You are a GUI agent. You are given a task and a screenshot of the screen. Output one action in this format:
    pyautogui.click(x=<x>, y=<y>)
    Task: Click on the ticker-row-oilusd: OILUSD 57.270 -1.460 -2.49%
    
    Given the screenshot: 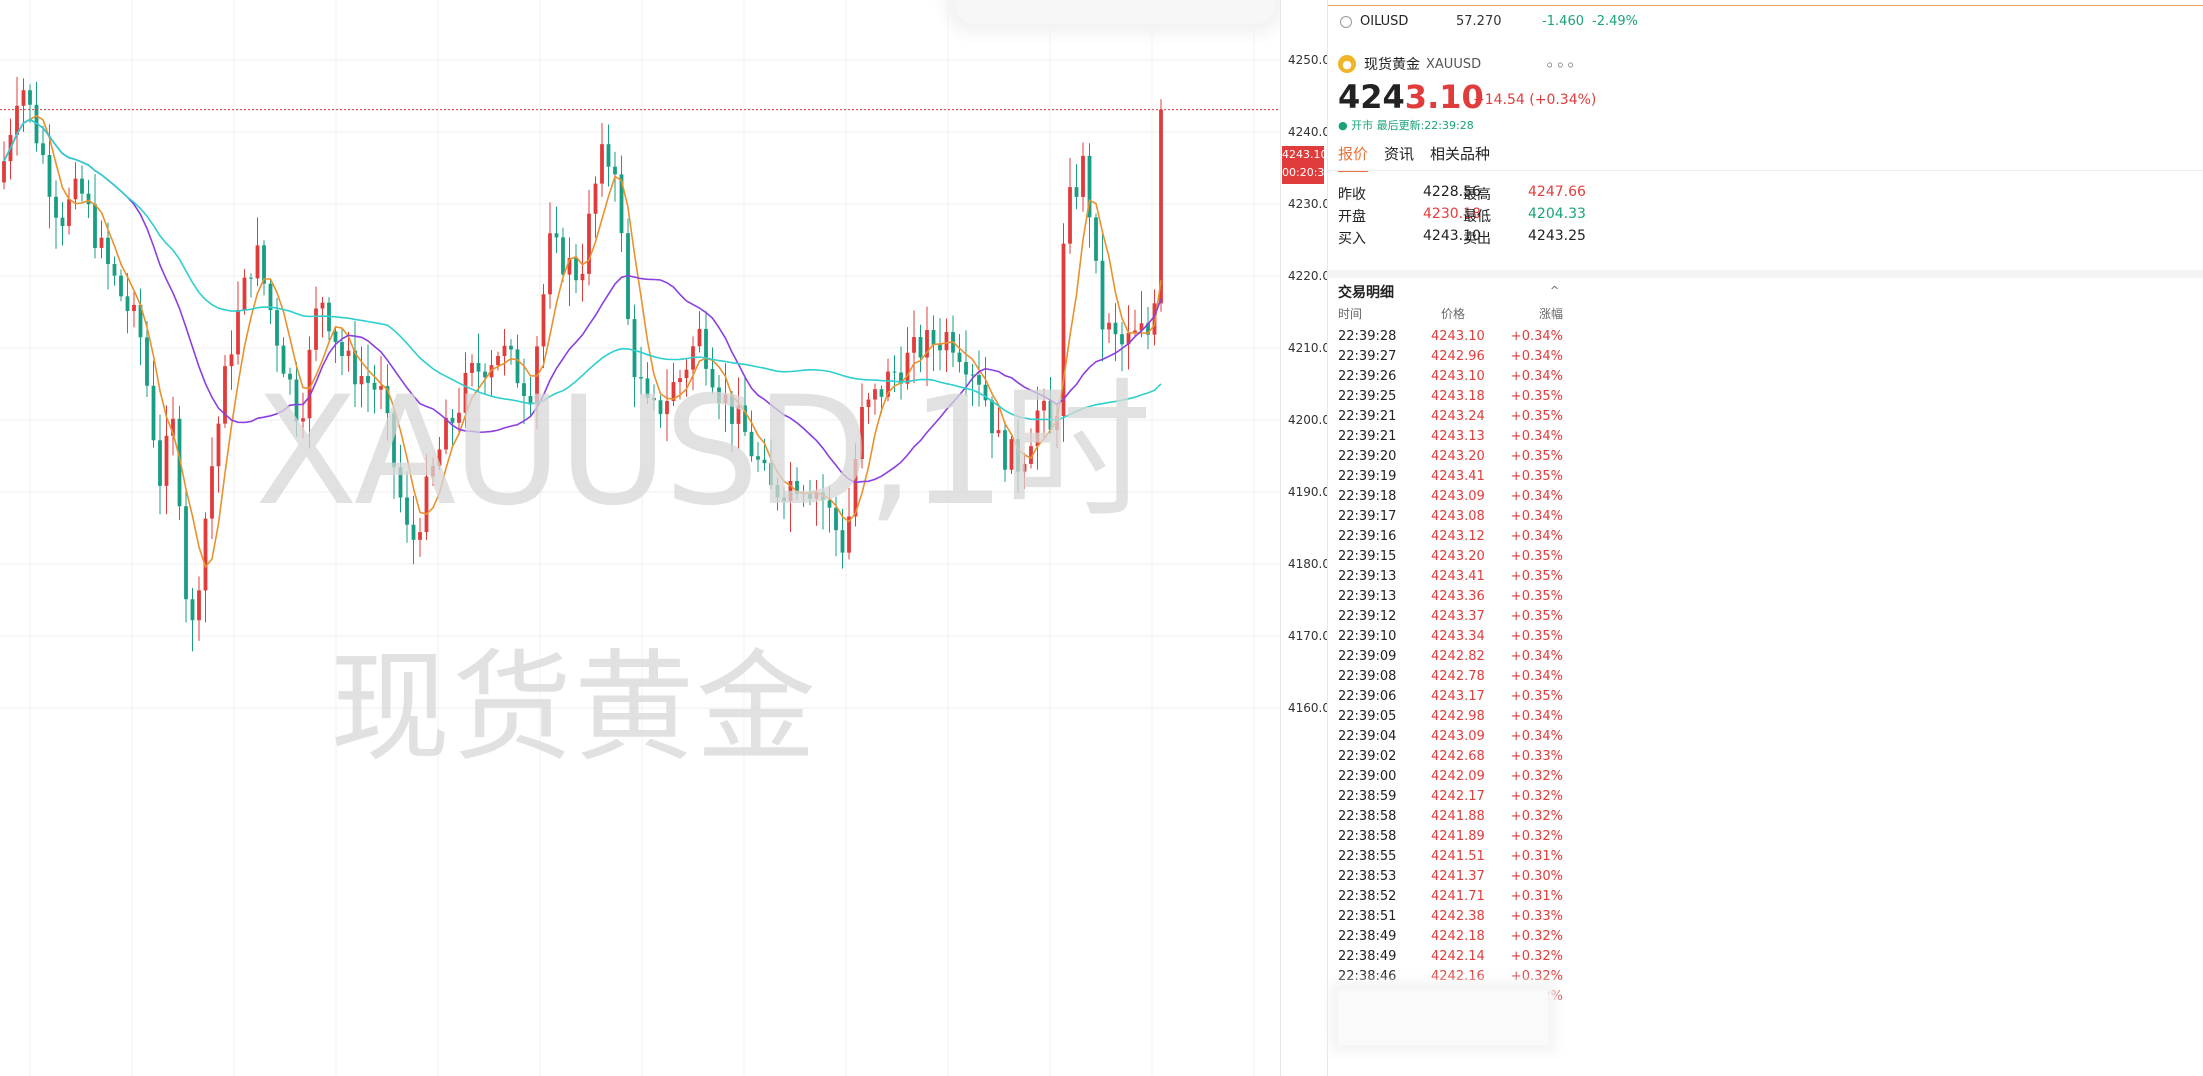 What is the action you would take?
    pyautogui.click(x=1640, y=21)
    